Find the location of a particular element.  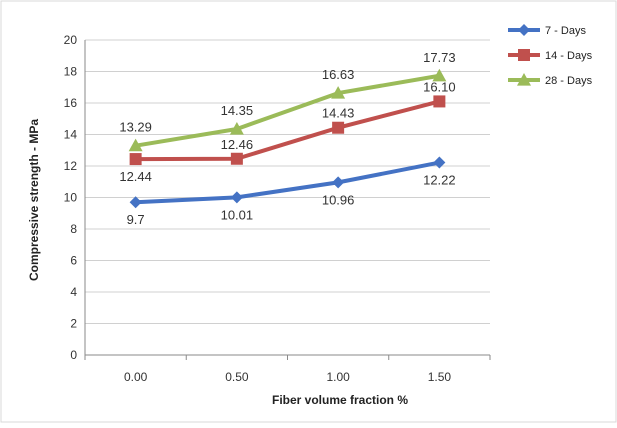

y-tick-label: 16 is located at coordinates (71, 103).